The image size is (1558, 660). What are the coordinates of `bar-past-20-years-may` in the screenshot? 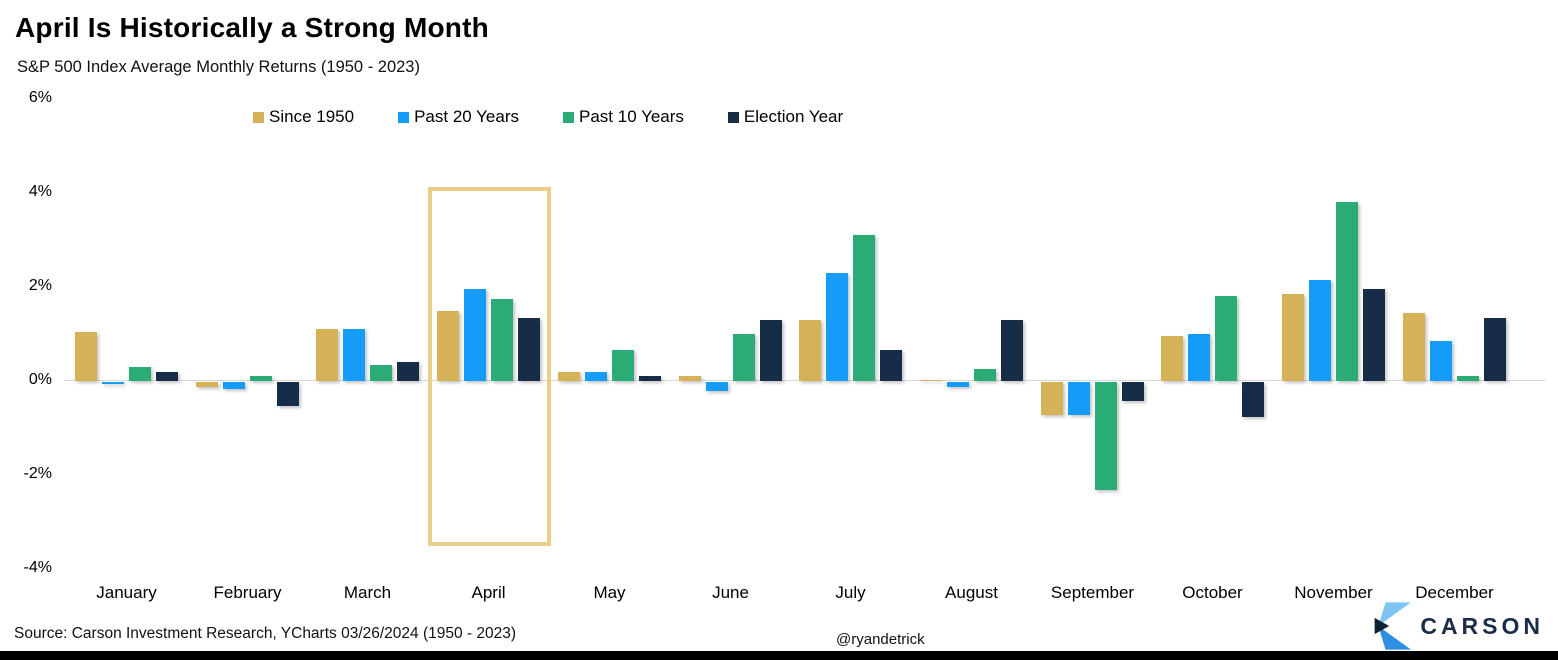 It's located at (596, 376).